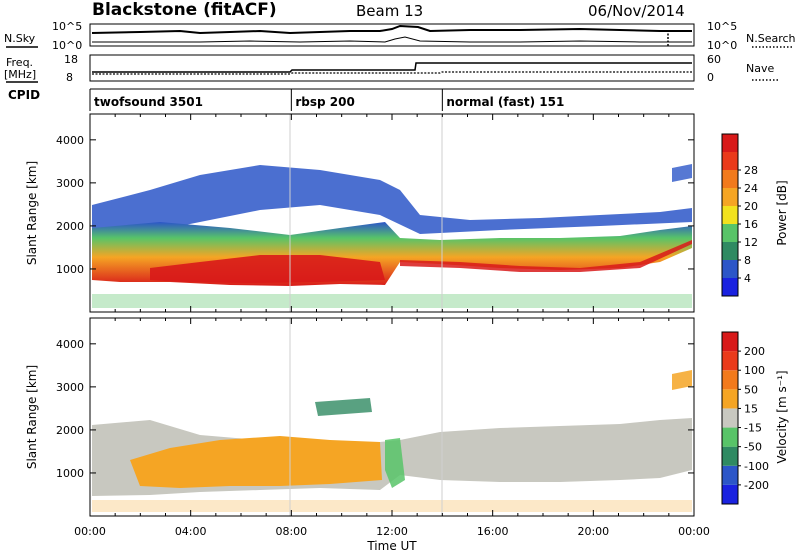 This screenshot has width=800, height=554. I want to click on colorbar-tick-label: 20, so click(751, 206).